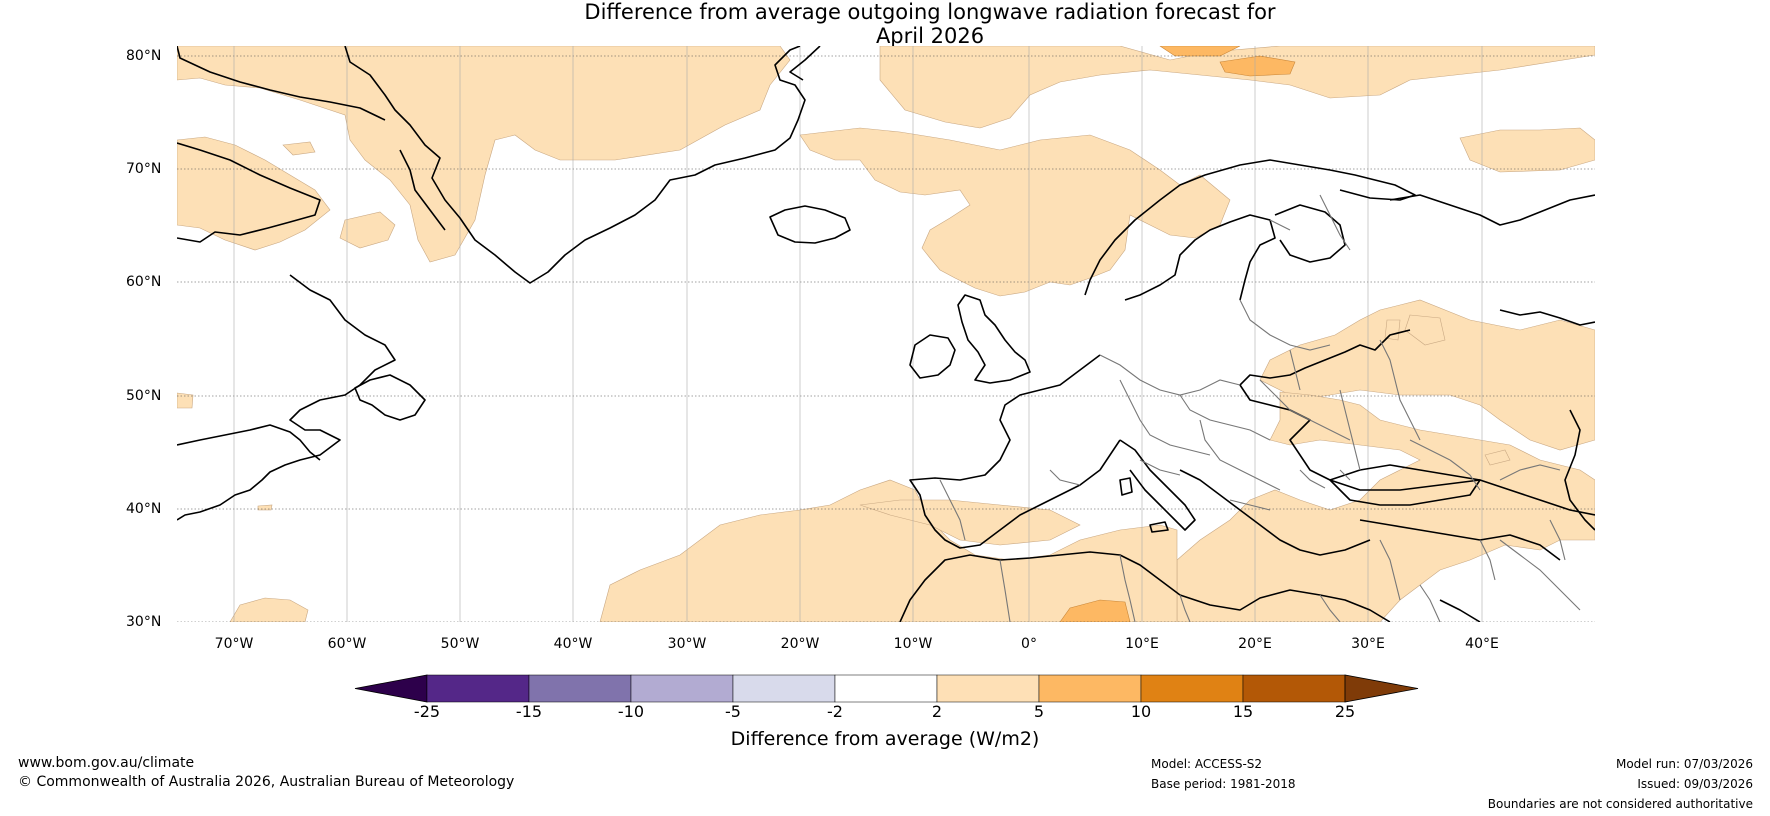  Describe the element at coordinates (1492, 210) in the screenshot. I see `coast-kola` at that location.